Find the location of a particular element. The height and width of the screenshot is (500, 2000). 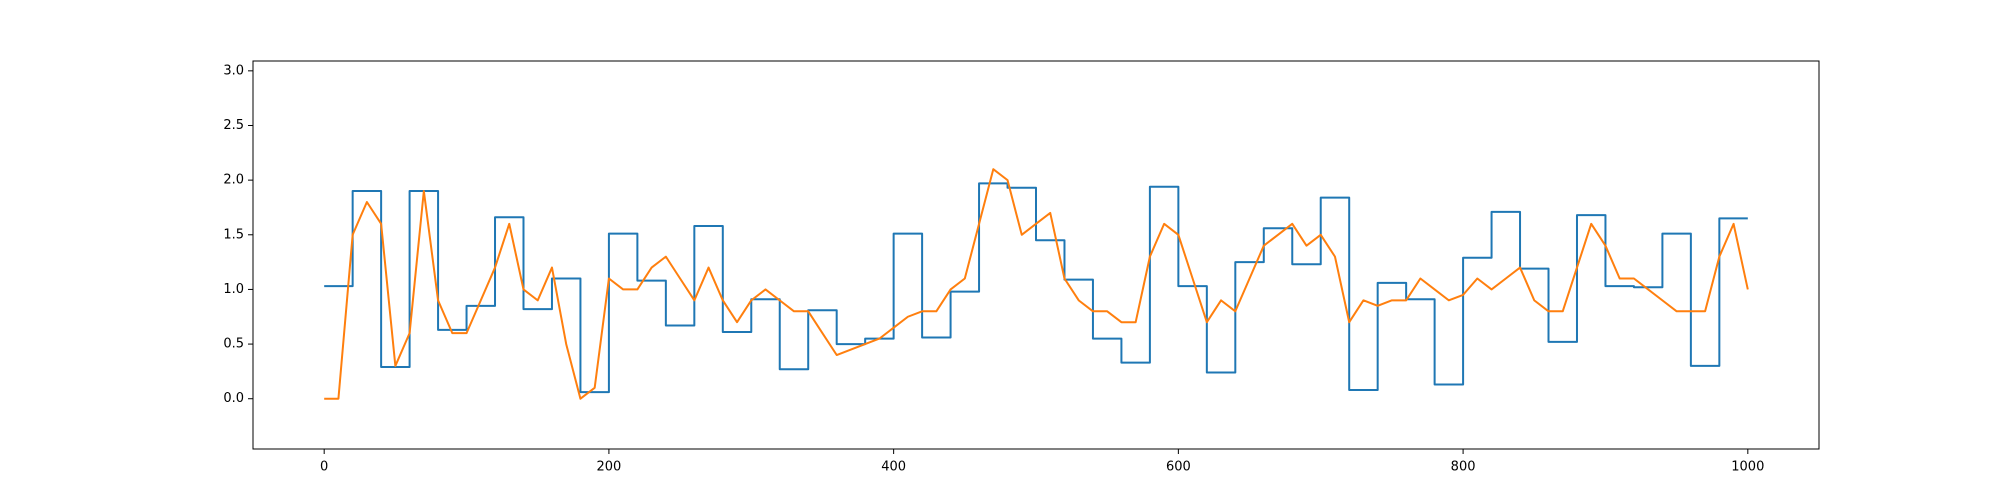

x-tick-label: 1000 is located at coordinates (1747, 467).